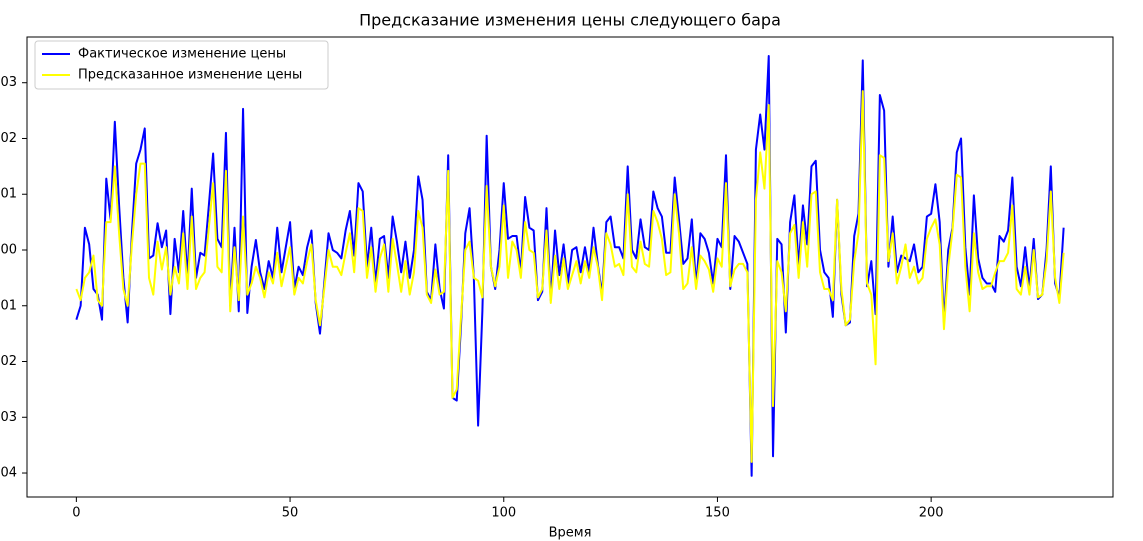 This screenshot has height=541, width=1143. What do you see at coordinates (290, 513) in the screenshot?
I see `x-tick-label: 50` at bounding box center [290, 513].